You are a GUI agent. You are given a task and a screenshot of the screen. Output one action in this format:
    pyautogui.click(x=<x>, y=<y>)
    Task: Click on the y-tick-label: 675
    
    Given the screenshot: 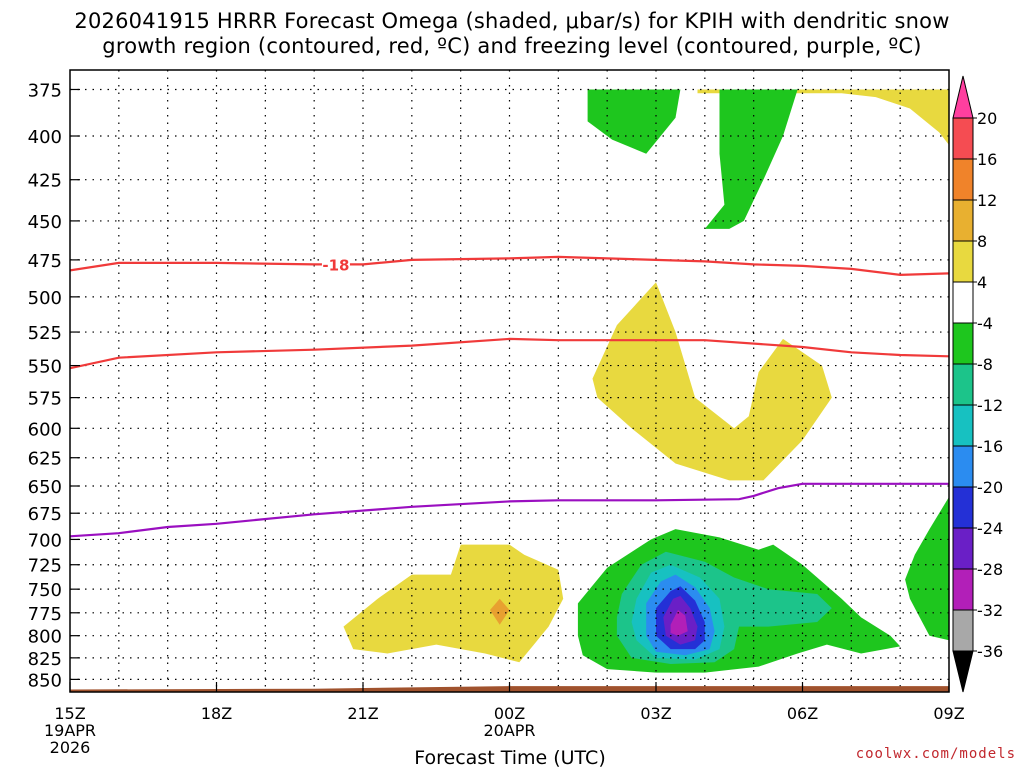 What is the action you would take?
    pyautogui.click(x=45, y=514)
    